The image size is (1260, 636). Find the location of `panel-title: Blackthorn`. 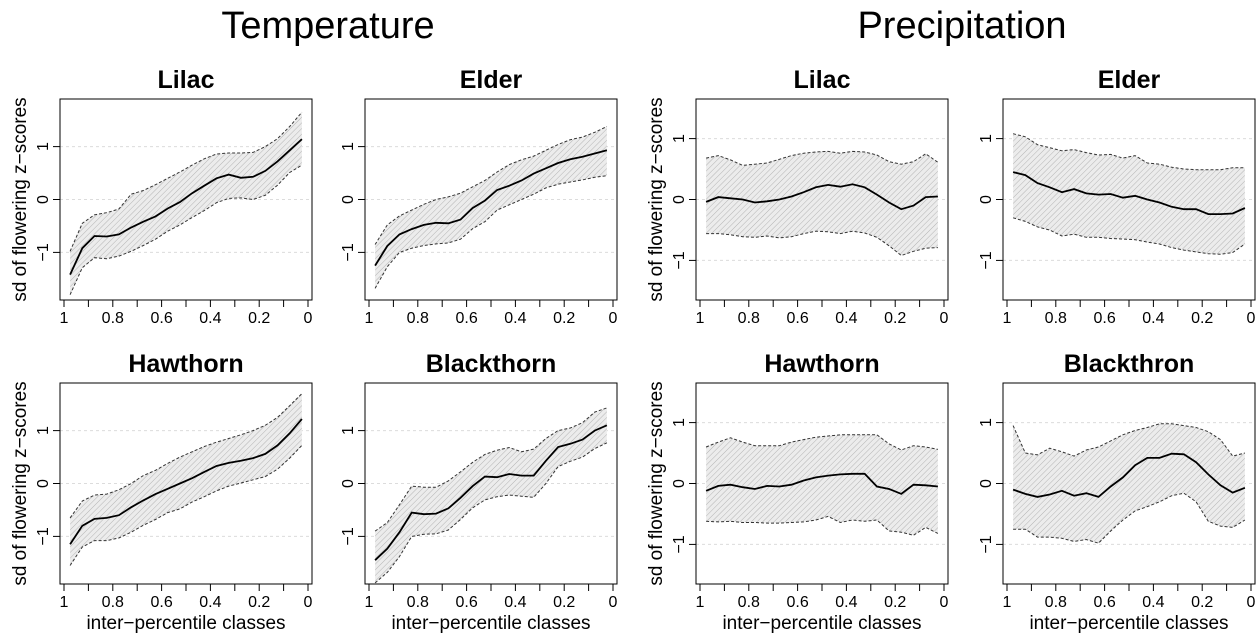

panel-title: Blackthorn is located at coordinates (491, 364).